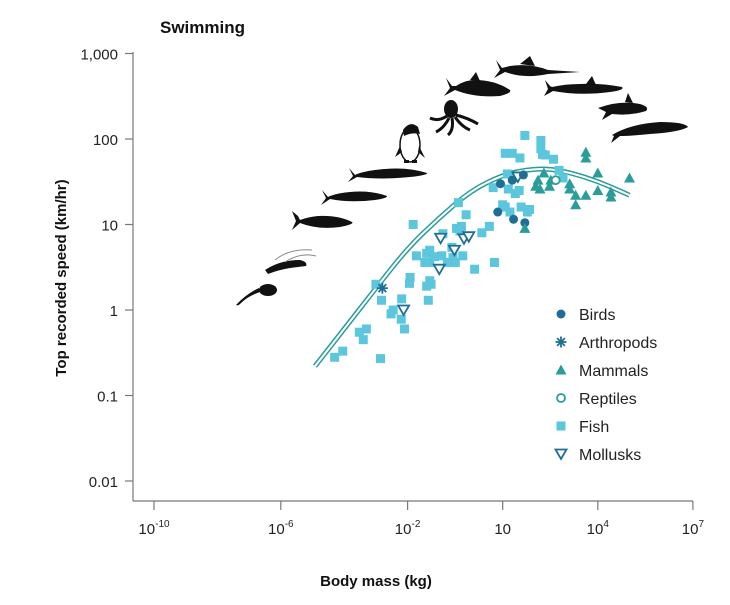 The image size is (730, 605). Describe the element at coordinates (561, 426) in the screenshot. I see `legend-marker-fish` at that location.